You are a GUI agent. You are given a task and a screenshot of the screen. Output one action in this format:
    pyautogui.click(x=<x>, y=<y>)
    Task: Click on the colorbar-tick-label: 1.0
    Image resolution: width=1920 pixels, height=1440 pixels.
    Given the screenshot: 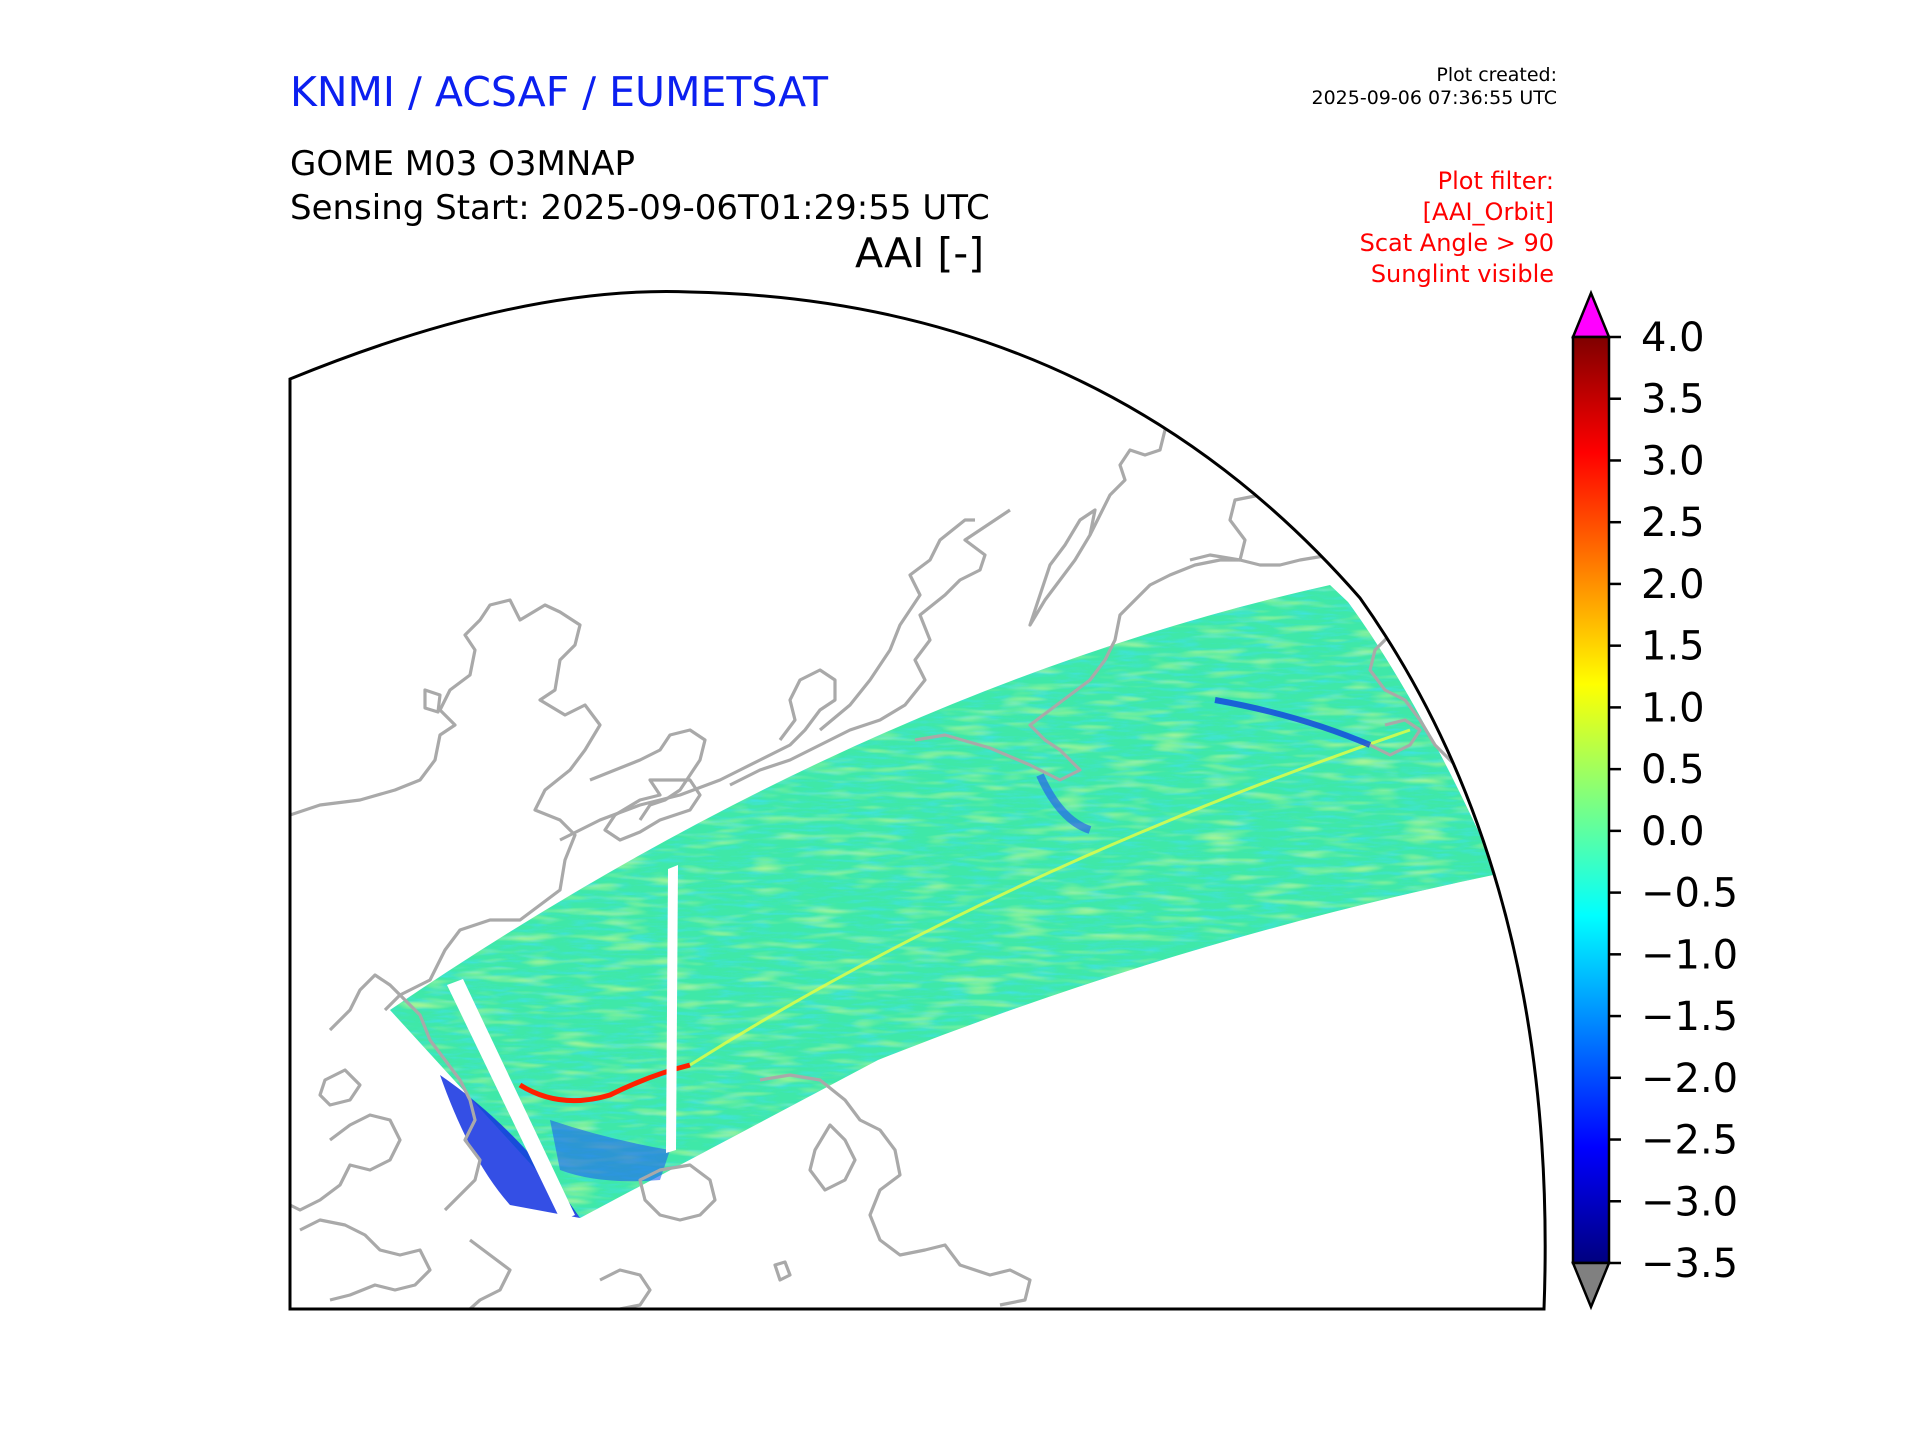 What is the action you would take?
    pyautogui.click(x=1673, y=708)
    